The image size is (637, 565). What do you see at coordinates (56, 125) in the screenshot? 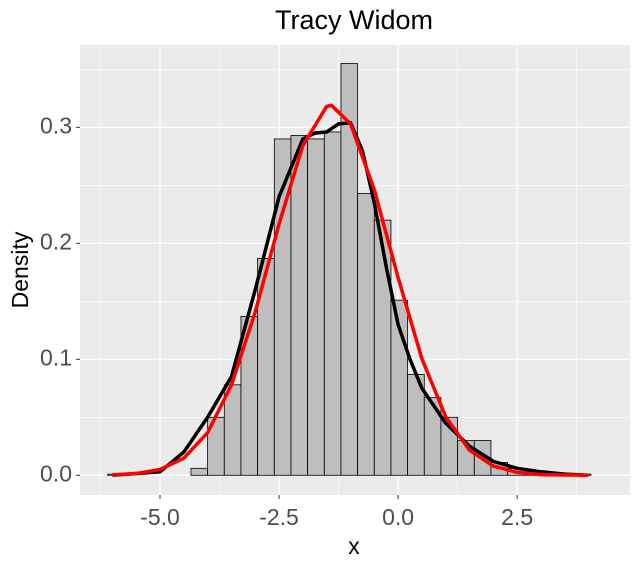
I see `y-tick-label: 0.3` at bounding box center [56, 125].